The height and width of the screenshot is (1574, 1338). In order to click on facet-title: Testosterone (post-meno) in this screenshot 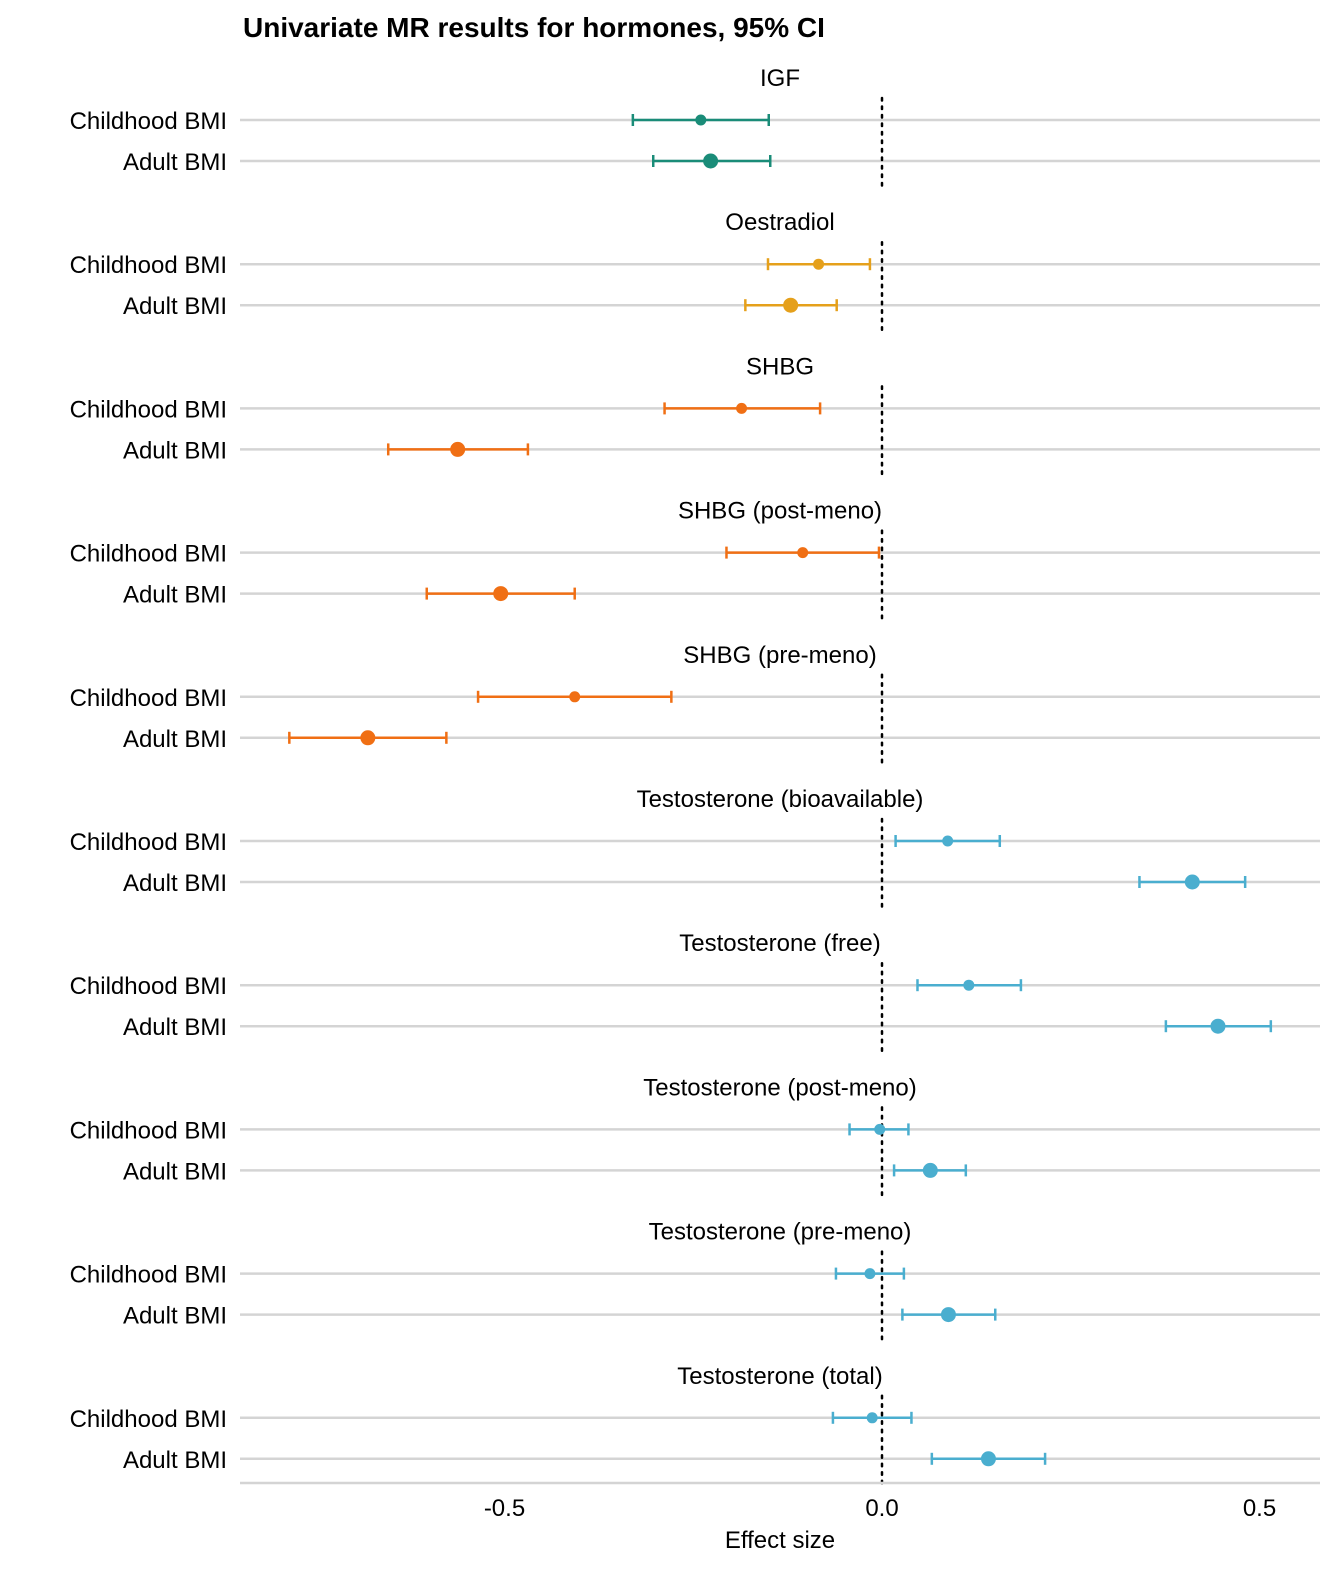, I will do `click(779, 1087)`.